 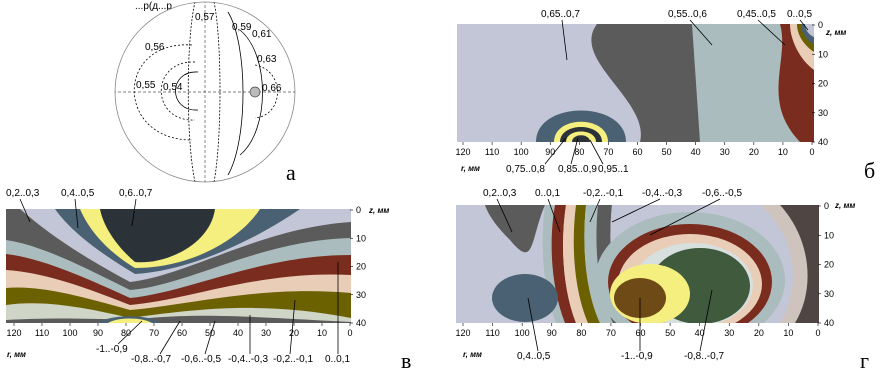 What do you see at coordinates (603, 193) in the screenshot?
I see `region-label: -0,2..-0,1` at bounding box center [603, 193].